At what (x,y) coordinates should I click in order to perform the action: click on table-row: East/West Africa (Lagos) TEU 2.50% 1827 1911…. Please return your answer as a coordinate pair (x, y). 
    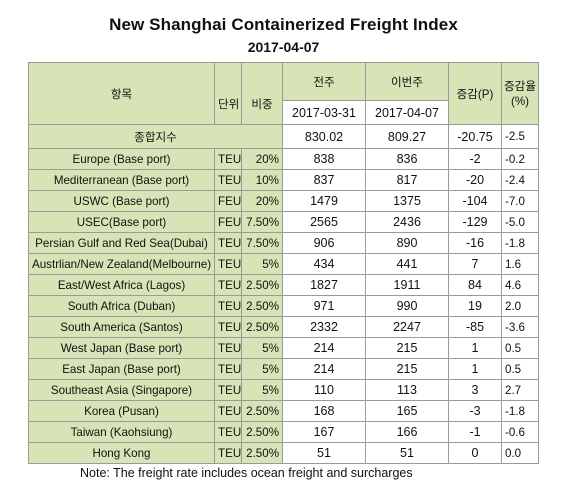
    Looking at the image, I should click on (283, 285).